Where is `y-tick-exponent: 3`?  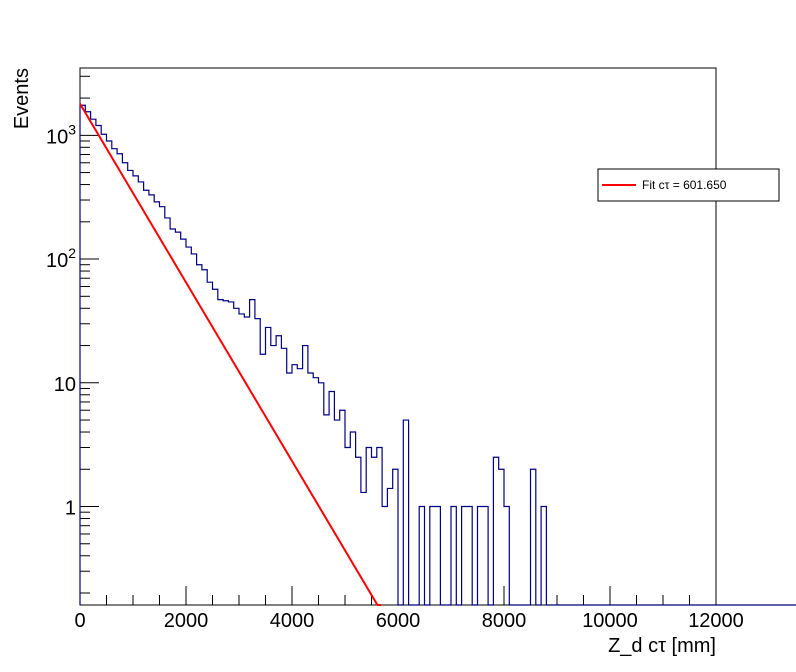
y-tick-exponent: 3 is located at coordinates (72, 129).